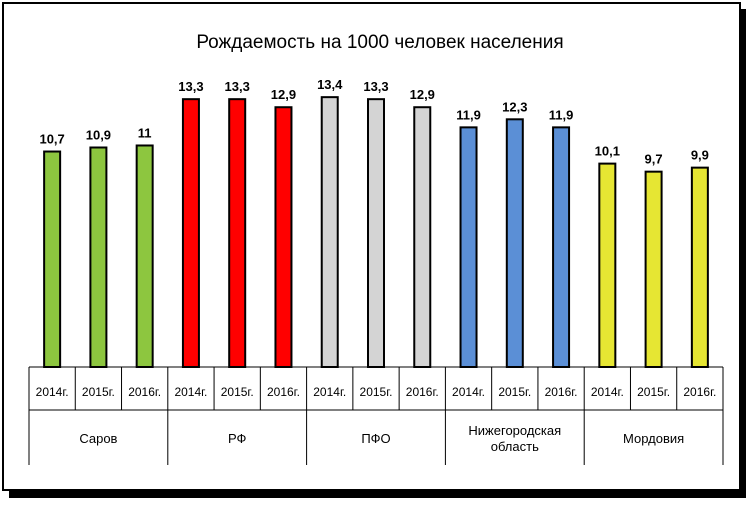  I want to click on group-label: ПФО, so click(375, 438).